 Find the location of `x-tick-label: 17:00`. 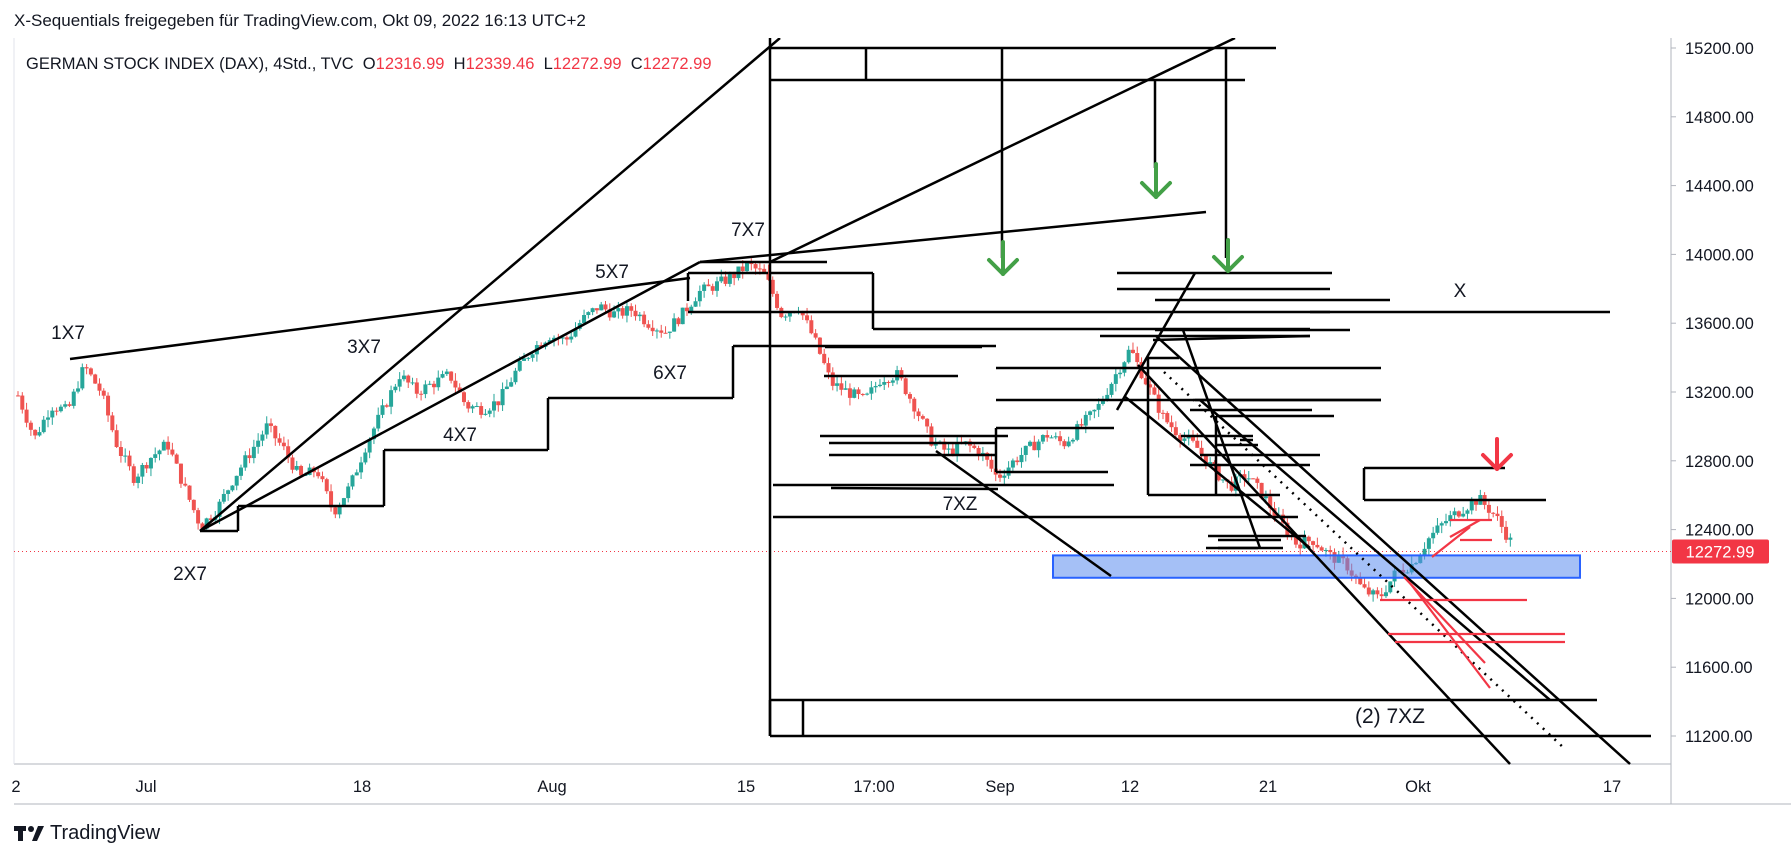

x-tick-label: 17:00 is located at coordinates (873, 787).